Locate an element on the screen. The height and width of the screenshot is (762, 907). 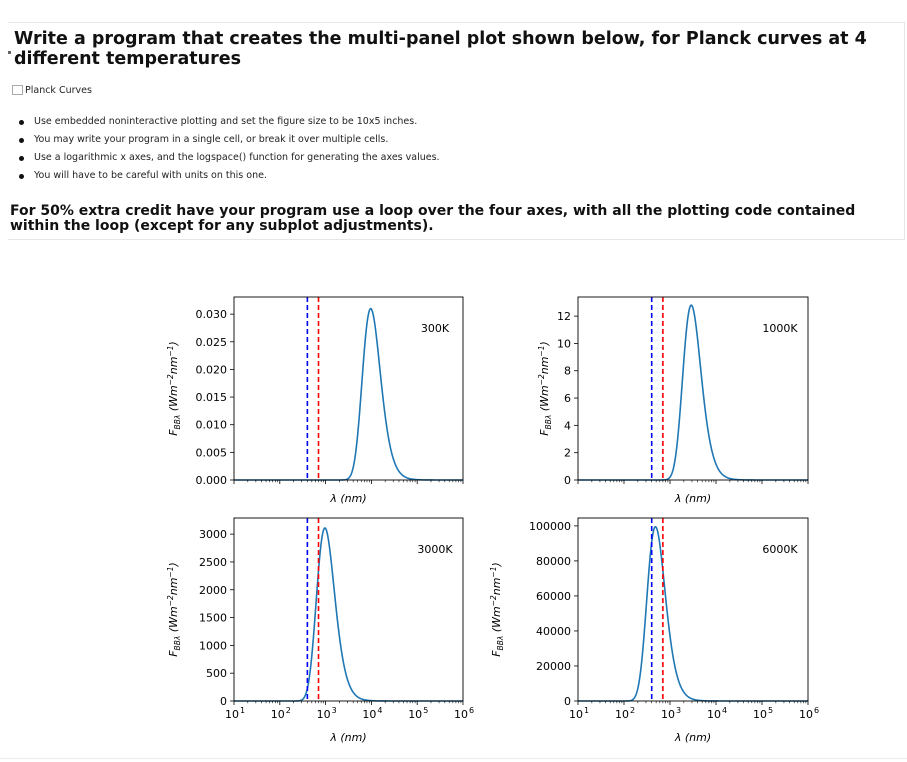
cell-marker is located at coordinates (9, 52).